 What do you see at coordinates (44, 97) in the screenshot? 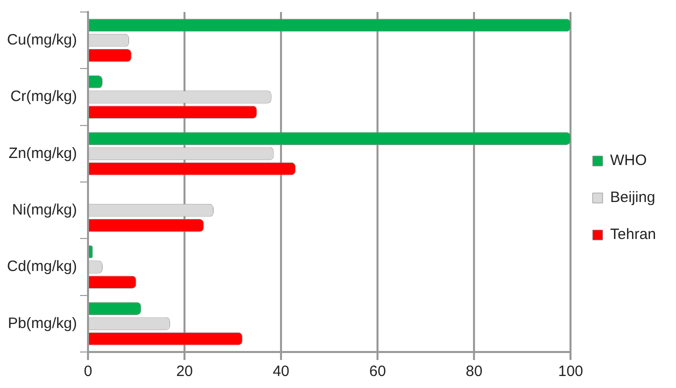
I see `y-tick-label: Cr(mg/kg)` at bounding box center [44, 97].